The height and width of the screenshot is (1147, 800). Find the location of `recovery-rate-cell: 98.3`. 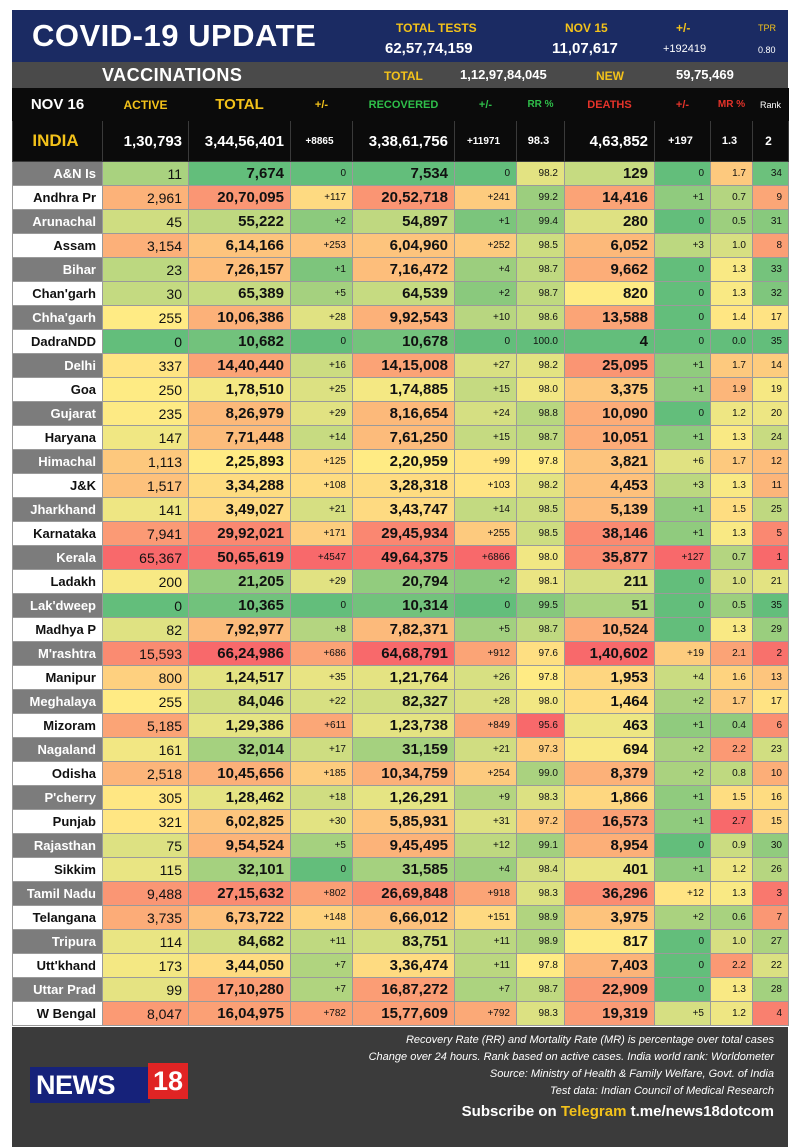

recovery-rate-cell: 98.3 is located at coordinates (540, 1013).